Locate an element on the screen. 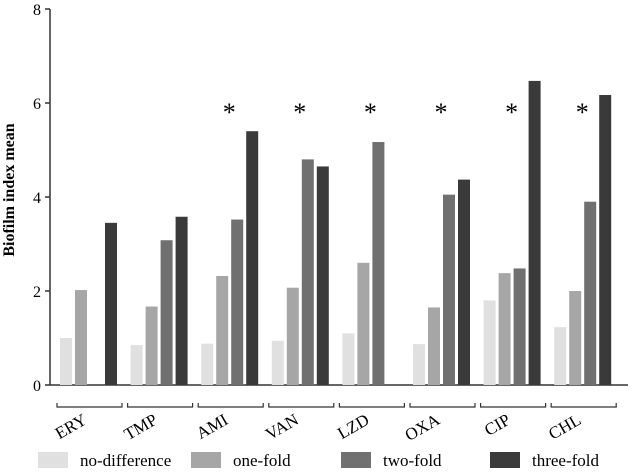 The width and height of the screenshot is (641, 475). x-tick-label: TMP is located at coordinates (141, 427).